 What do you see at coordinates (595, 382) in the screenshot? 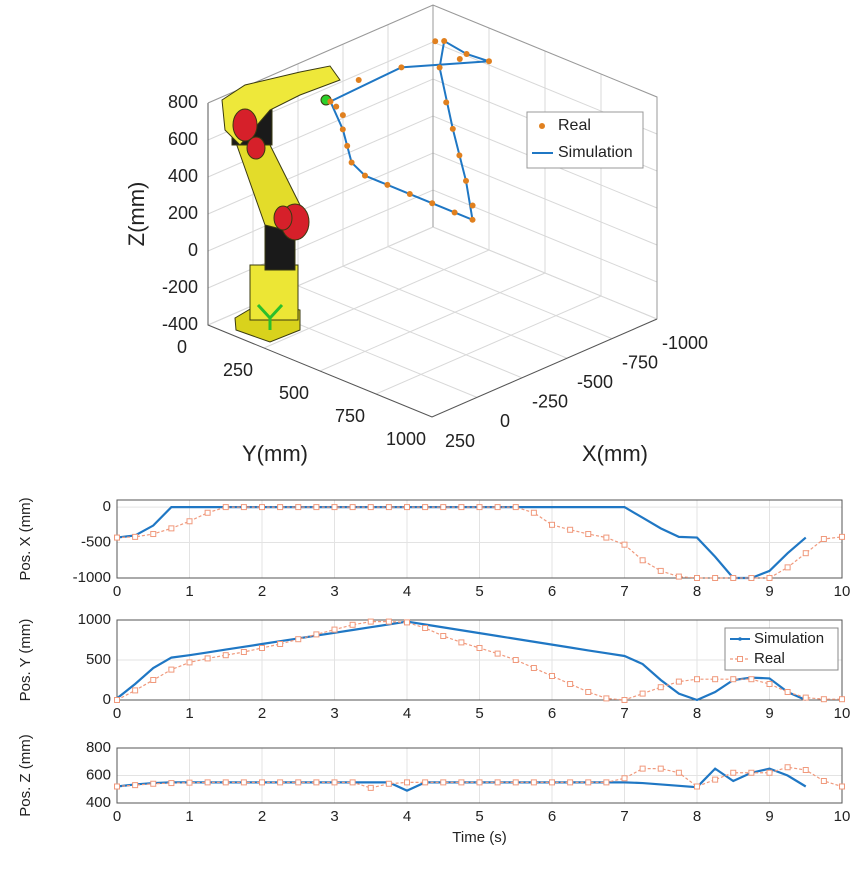
I see `x-tick-label: -500` at bounding box center [595, 382].